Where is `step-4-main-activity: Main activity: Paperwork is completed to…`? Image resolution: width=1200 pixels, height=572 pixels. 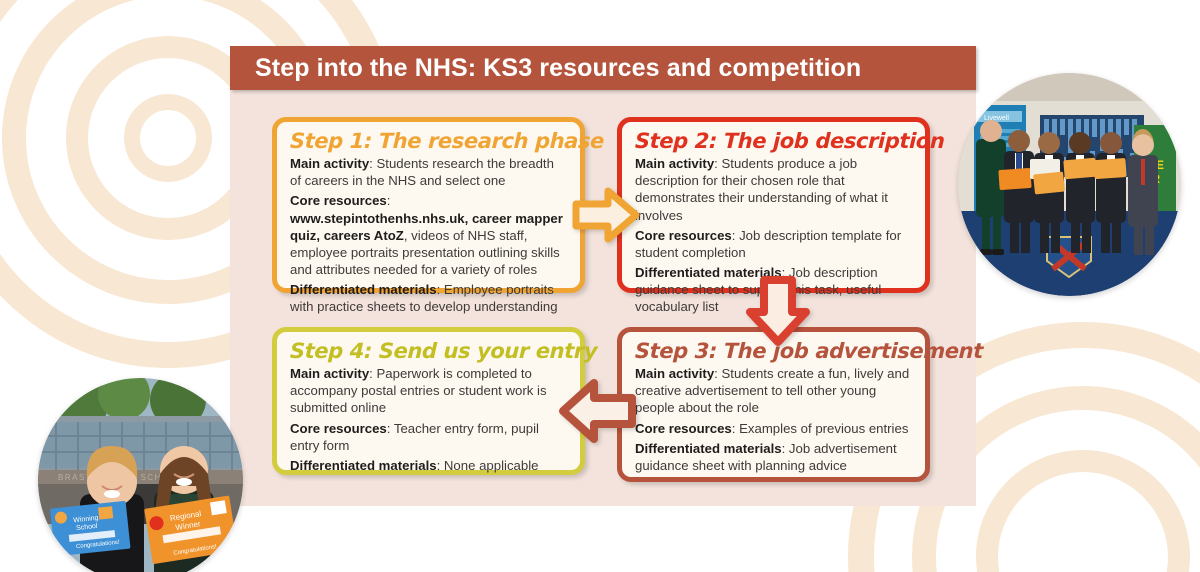 step-4-main-activity: Main activity: Paperwork is completed to… is located at coordinates (428, 390).